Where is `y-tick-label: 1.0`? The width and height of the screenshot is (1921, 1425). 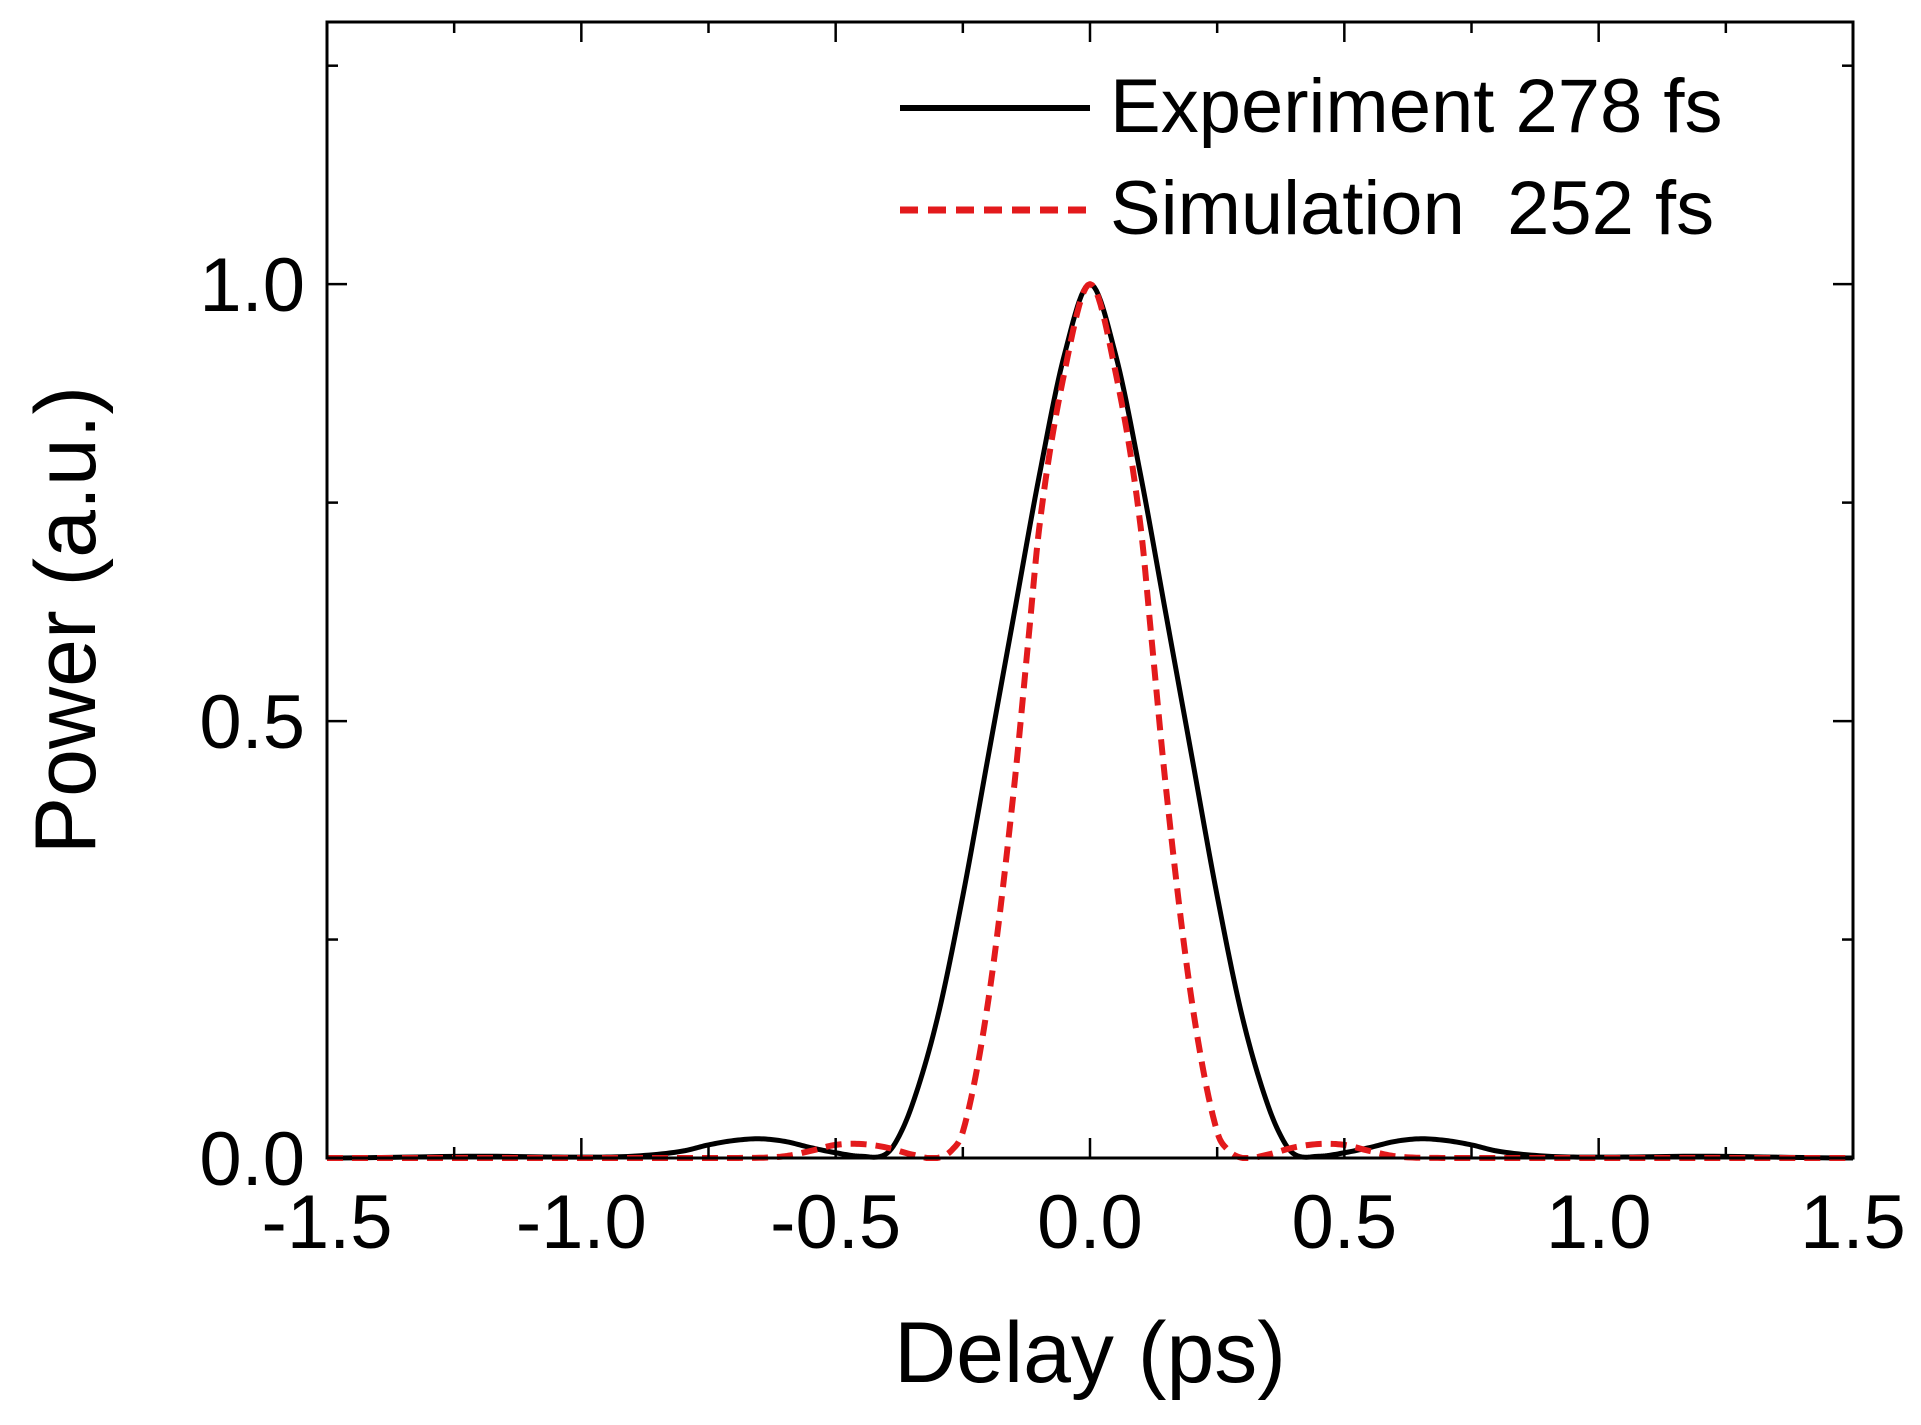
y-tick-label: 1.0 is located at coordinates (252, 285).